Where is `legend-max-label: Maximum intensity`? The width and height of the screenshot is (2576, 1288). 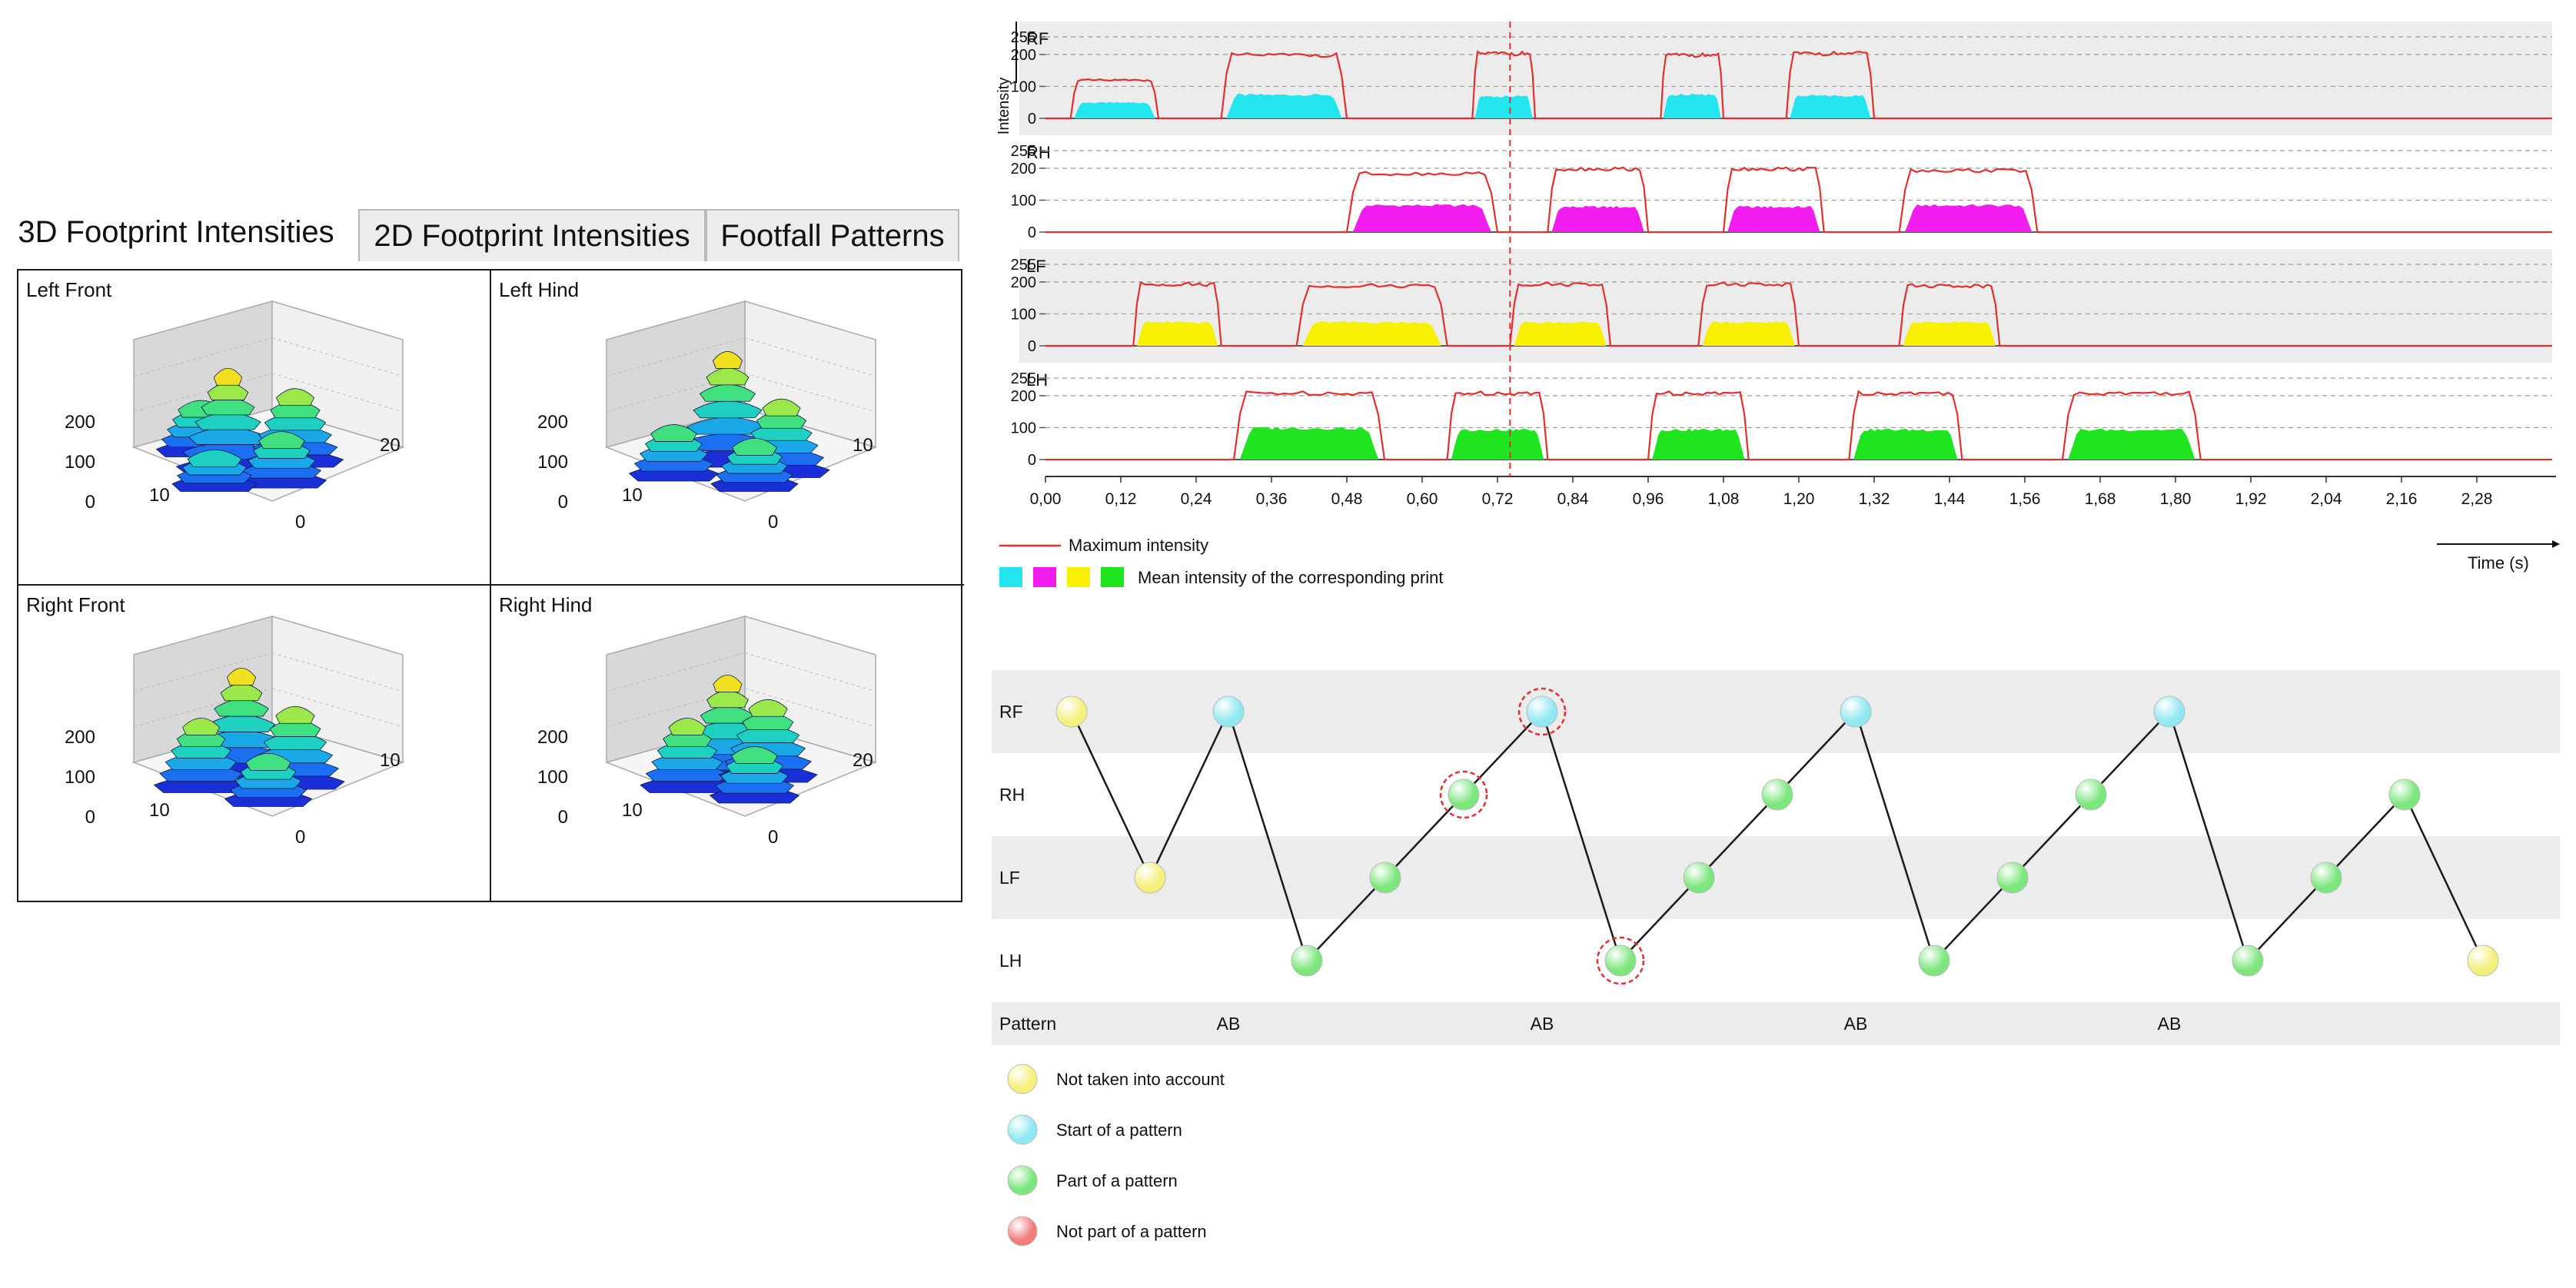 legend-max-label: Maximum intensity is located at coordinates (1138, 545).